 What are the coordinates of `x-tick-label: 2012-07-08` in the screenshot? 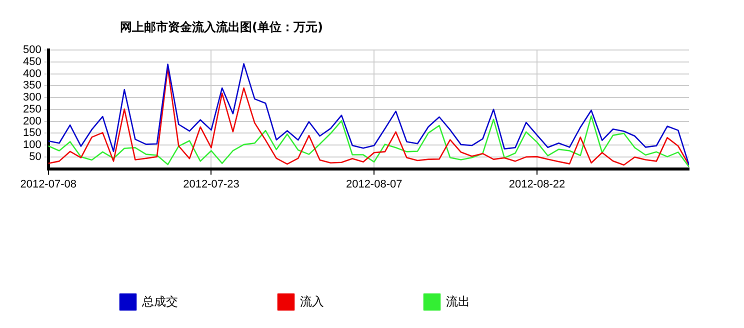 It's located at (48, 184).